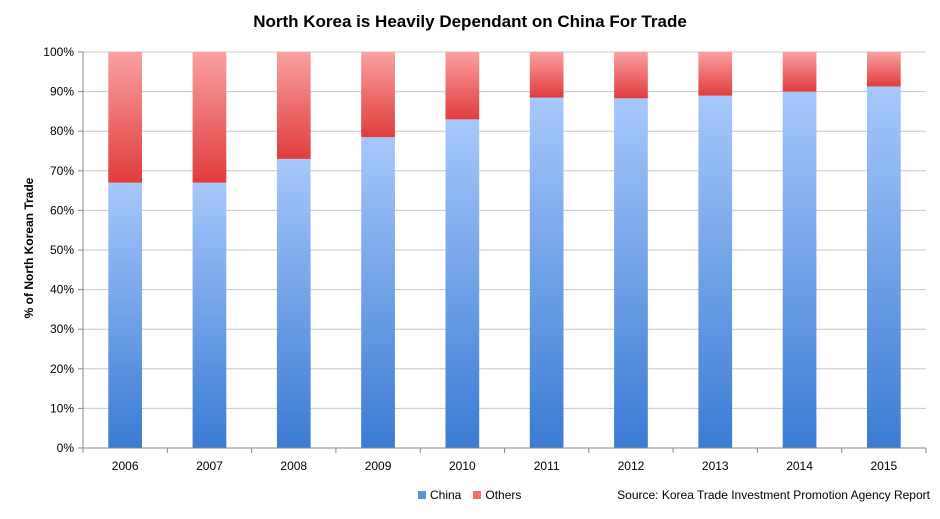  Describe the element at coordinates (66, 448) in the screenshot. I see `y-tick-label: 0%` at that location.